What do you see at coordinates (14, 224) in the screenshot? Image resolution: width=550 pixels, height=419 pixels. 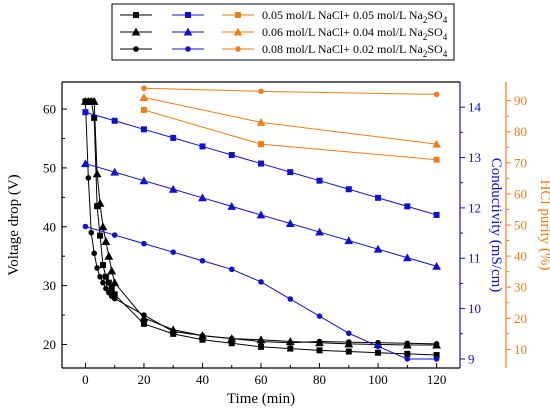 I see `y-left-axis-title: Voltage drop (V)` at bounding box center [14, 224].